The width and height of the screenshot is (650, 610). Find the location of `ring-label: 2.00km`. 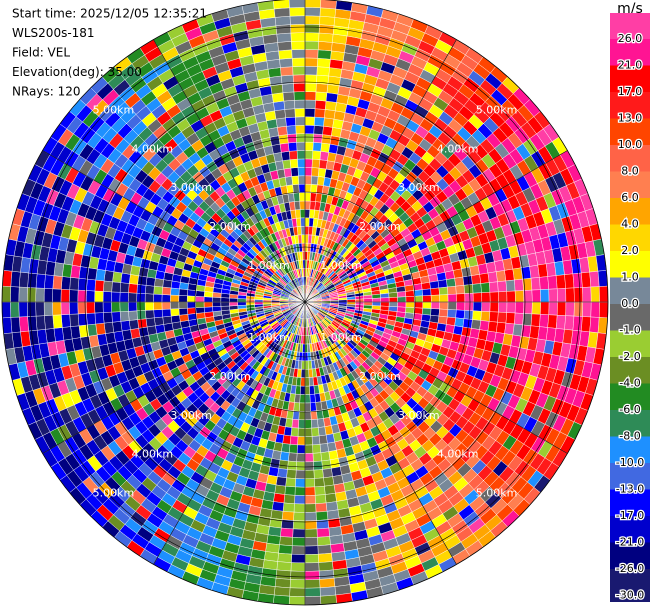

ring-label: 2.00km is located at coordinates (380, 226).